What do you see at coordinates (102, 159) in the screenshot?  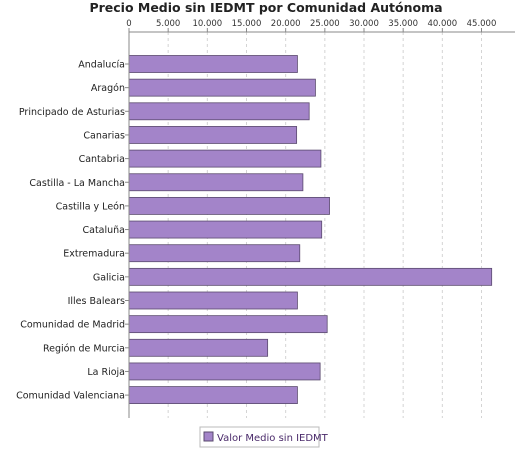 I see `category-label: Cantabria` at bounding box center [102, 159].